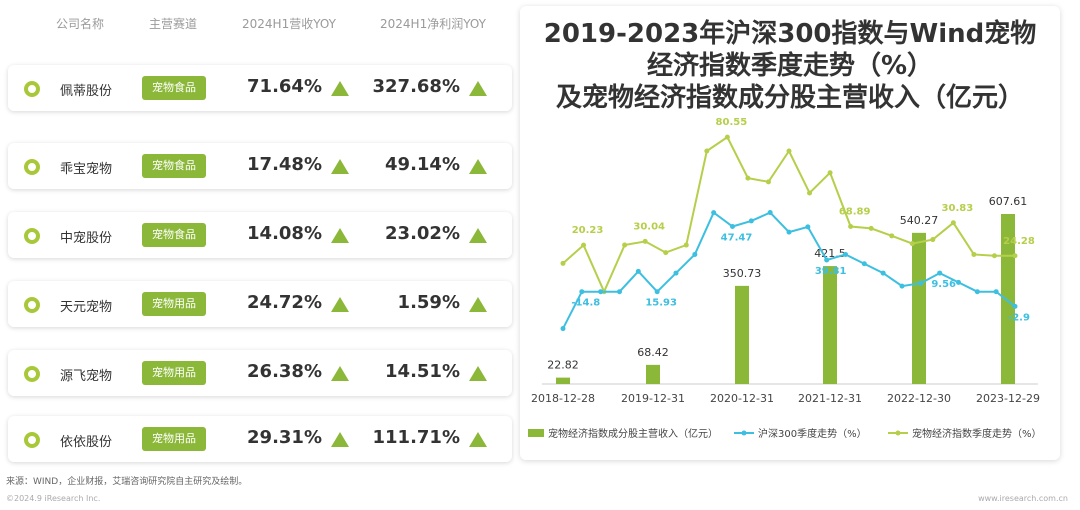 This screenshot has height=510, width=1080. What do you see at coordinates (737, 238) in the screenshot?
I see `hs300-data-label: 47.47` at bounding box center [737, 238].